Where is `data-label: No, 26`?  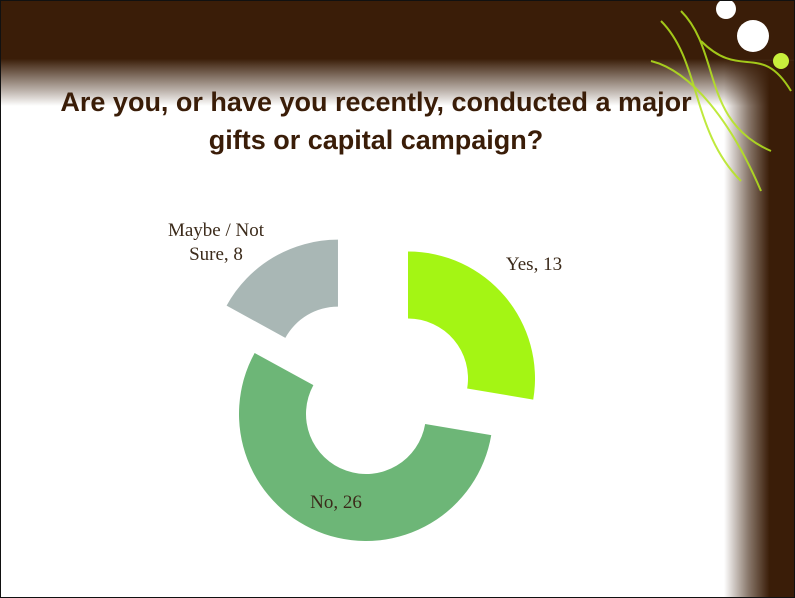
data-label: No, 26 is located at coordinates (336, 502).